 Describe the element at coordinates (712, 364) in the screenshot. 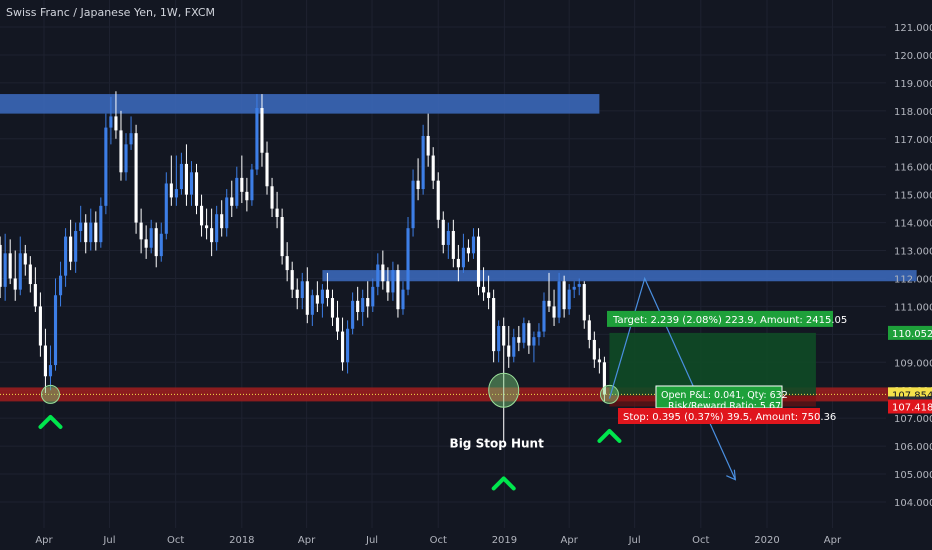

I see `profit-zone` at that location.